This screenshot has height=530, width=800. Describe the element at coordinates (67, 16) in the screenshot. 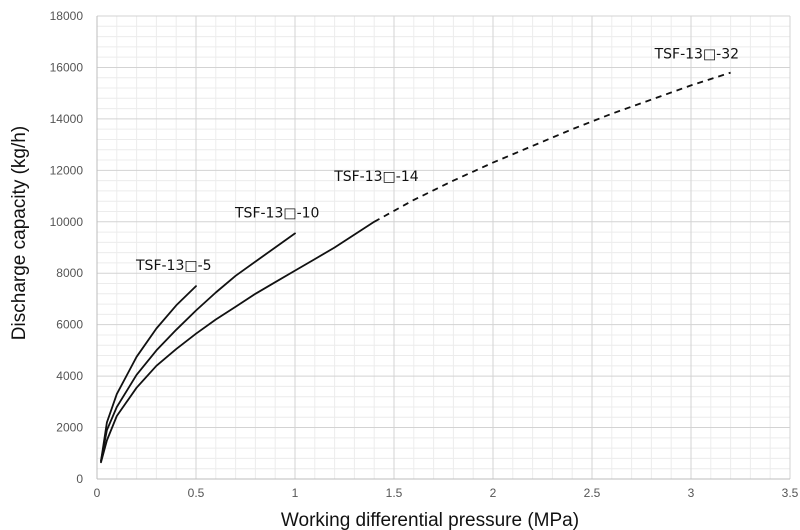

I see `y-tick-label: 18000` at that location.